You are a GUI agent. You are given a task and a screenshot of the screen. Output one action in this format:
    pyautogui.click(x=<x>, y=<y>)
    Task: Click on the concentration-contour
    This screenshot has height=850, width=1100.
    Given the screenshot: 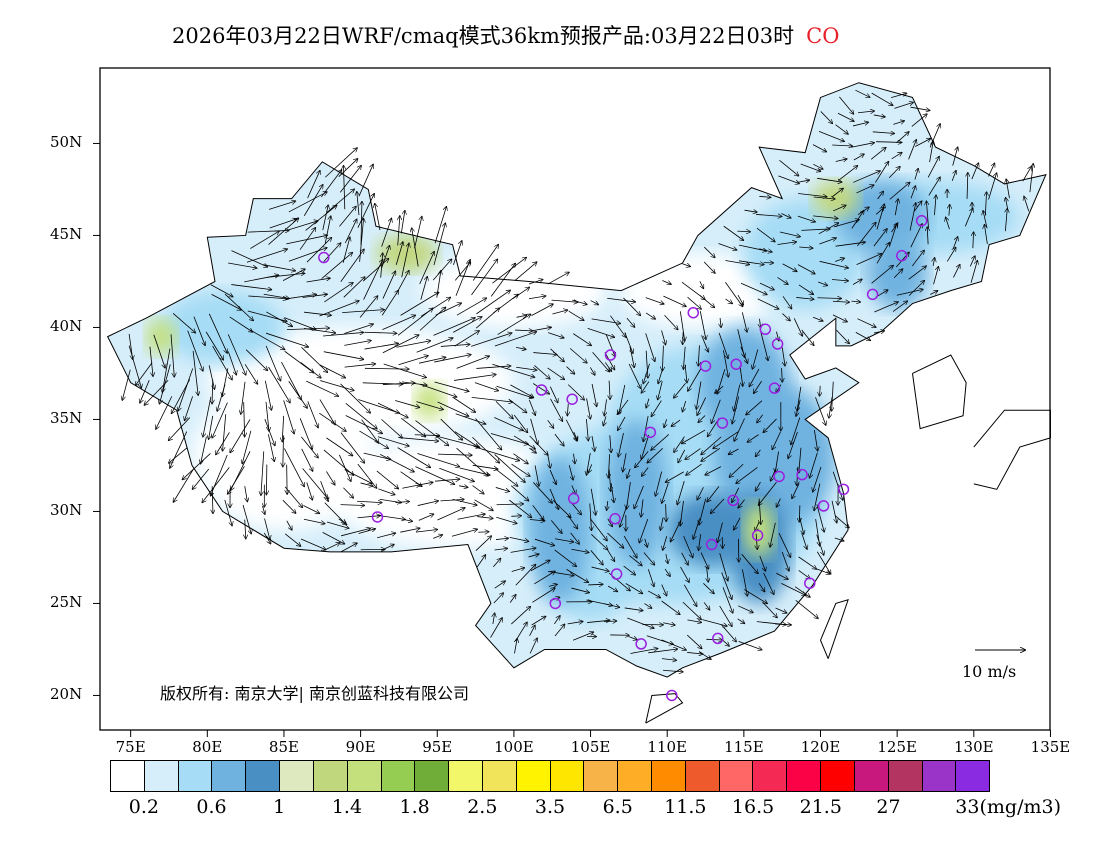 What is the action you would take?
    pyautogui.click(x=284, y=456)
    